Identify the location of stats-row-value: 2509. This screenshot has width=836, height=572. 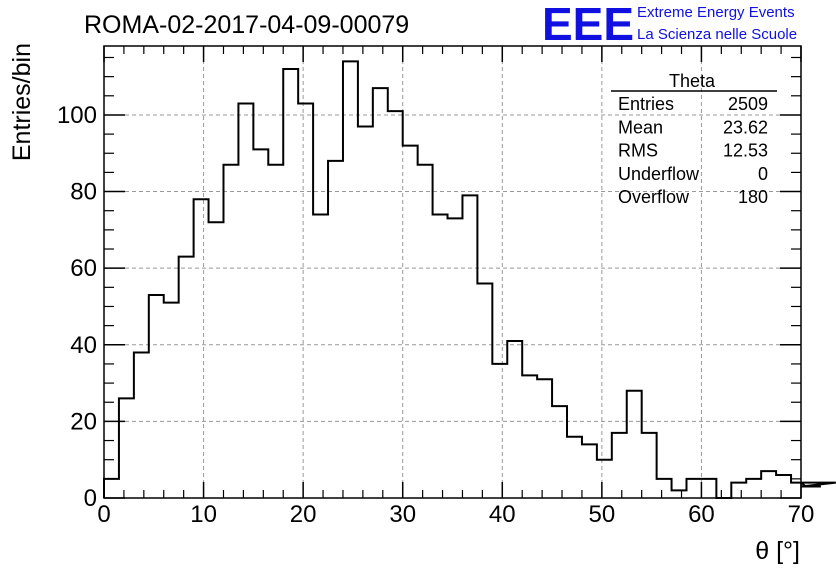
(748, 104).